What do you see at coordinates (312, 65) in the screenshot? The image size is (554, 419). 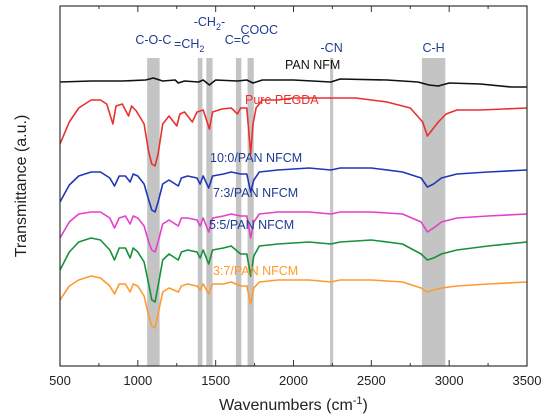 I see `series-label-0: PAN NFM` at bounding box center [312, 65].